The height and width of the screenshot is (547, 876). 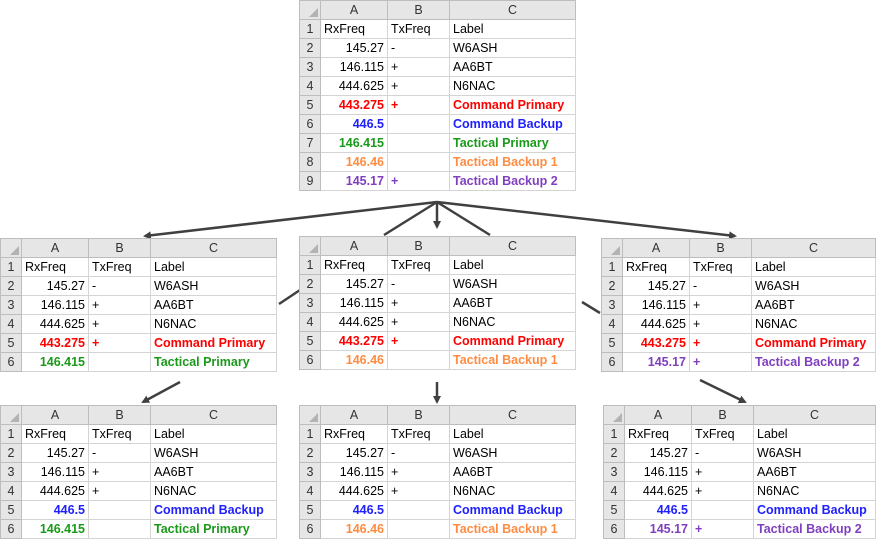 I want to click on label-cell: Tactical Backup 1, so click(x=512, y=162).